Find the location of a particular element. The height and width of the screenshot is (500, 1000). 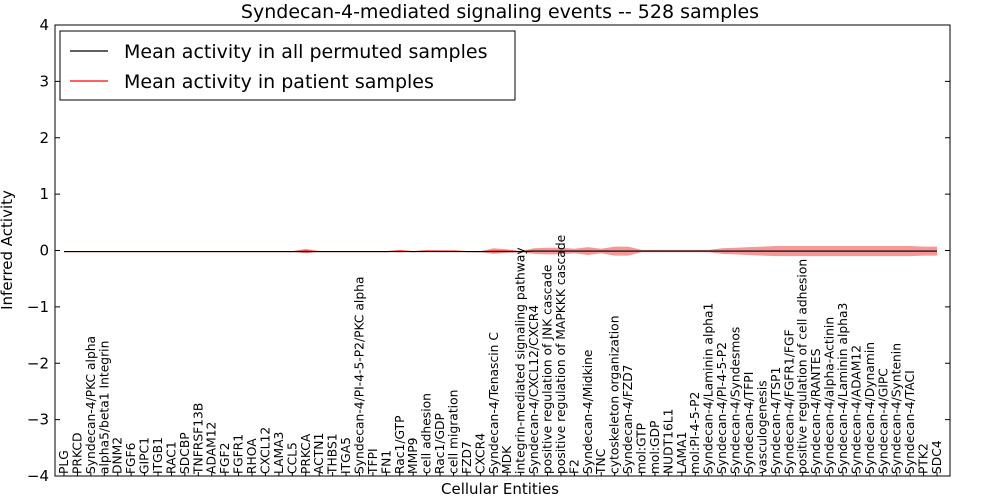

x-tick-label: Syndecan-4/RANTES is located at coordinates (816, 411).